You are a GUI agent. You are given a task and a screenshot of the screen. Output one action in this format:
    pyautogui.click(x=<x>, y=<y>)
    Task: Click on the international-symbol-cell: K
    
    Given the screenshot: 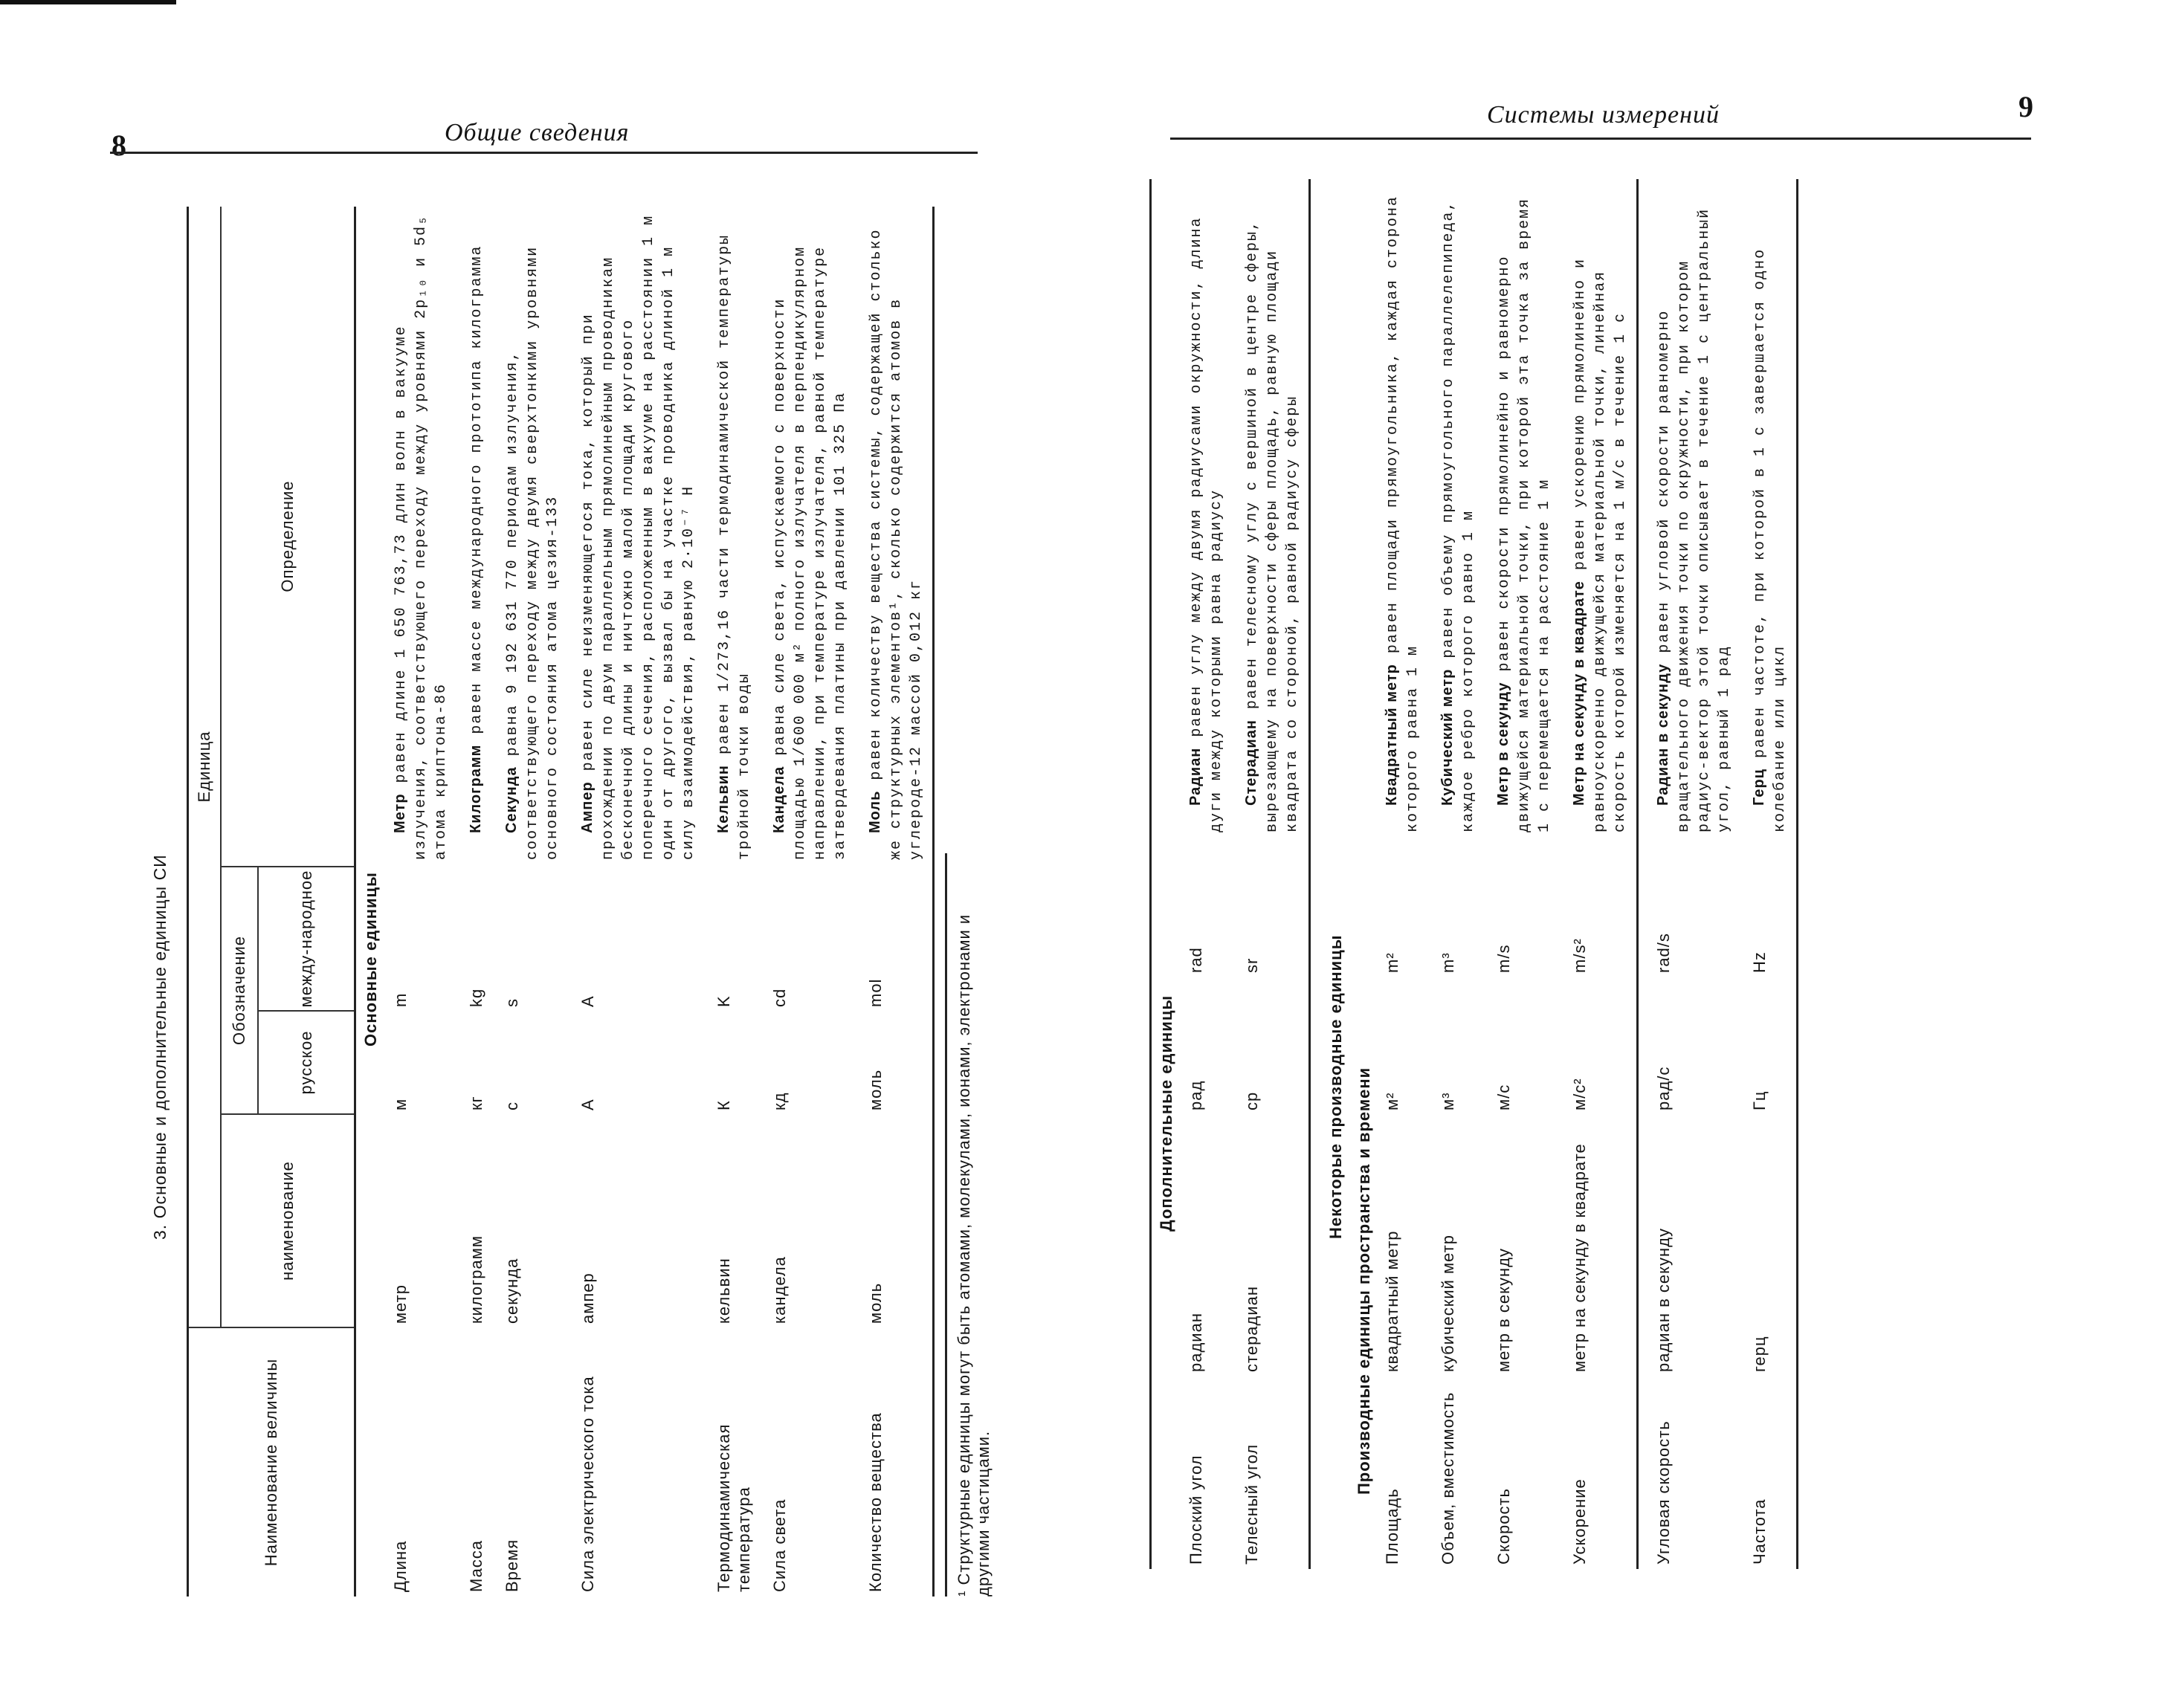 What is the action you would take?
    pyautogui.click(x=723, y=1001)
    